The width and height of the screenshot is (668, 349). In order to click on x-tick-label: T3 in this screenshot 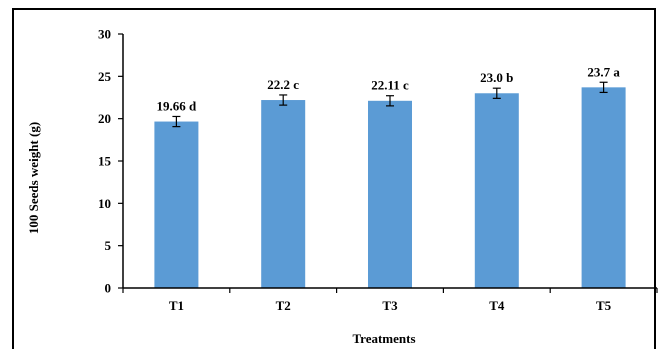, I will do `click(390, 305)`.